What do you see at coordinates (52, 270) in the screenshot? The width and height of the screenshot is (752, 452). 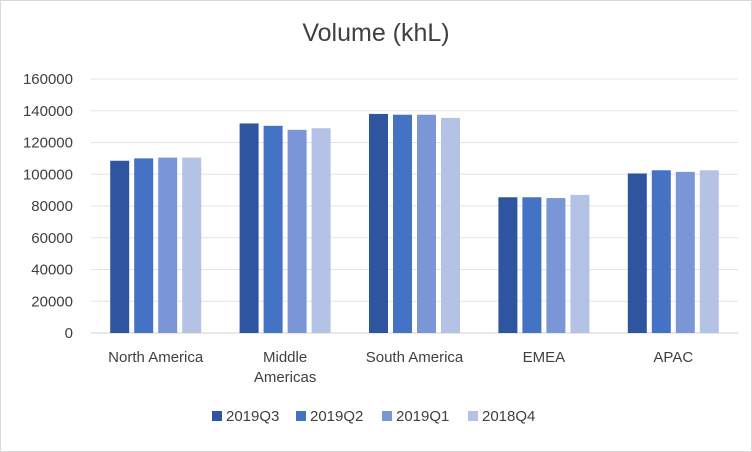 I see `y-tick-label: 40000` at bounding box center [52, 270].